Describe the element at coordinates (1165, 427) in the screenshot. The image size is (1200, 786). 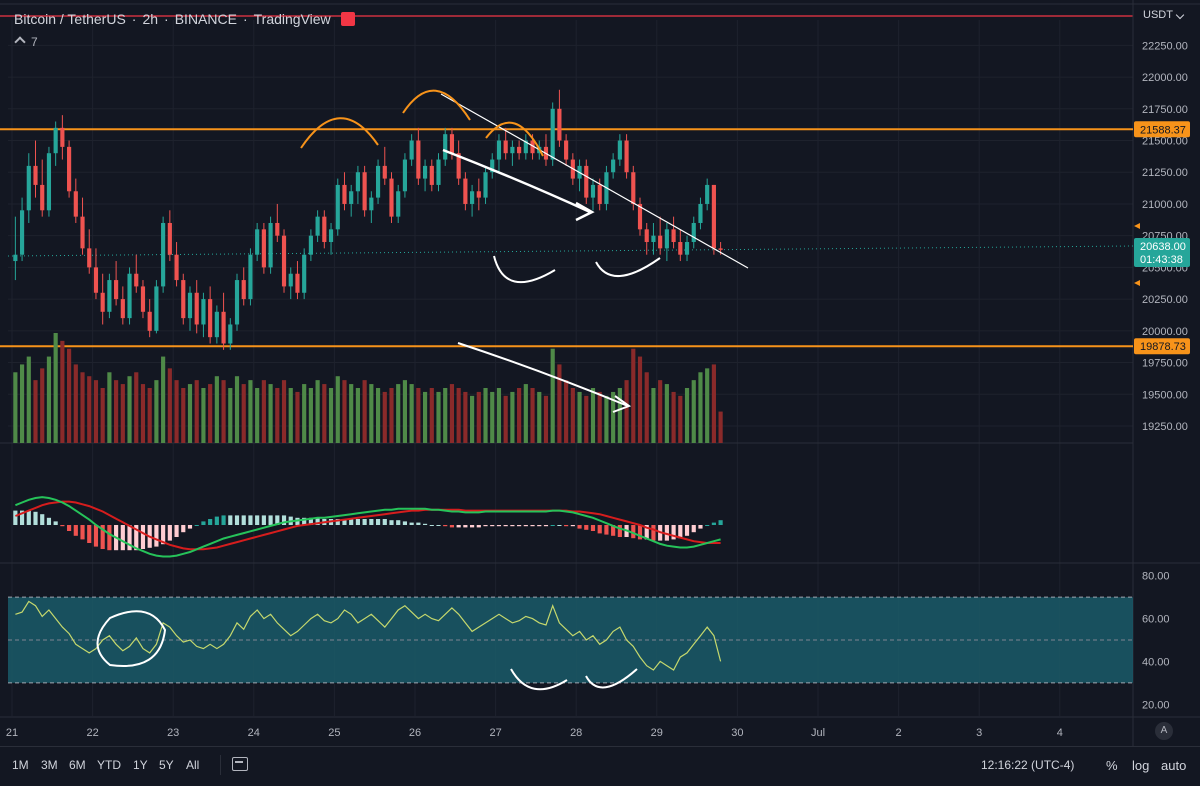
I see `price-tick-label: 19250.00` at that location.